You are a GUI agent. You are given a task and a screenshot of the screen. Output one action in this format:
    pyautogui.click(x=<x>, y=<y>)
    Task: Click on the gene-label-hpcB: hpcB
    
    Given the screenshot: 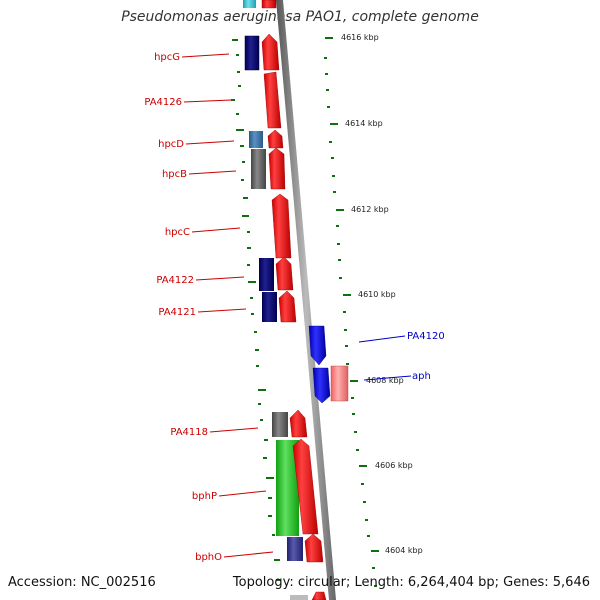 What is the action you would take?
    pyautogui.click(x=174, y=174)
    